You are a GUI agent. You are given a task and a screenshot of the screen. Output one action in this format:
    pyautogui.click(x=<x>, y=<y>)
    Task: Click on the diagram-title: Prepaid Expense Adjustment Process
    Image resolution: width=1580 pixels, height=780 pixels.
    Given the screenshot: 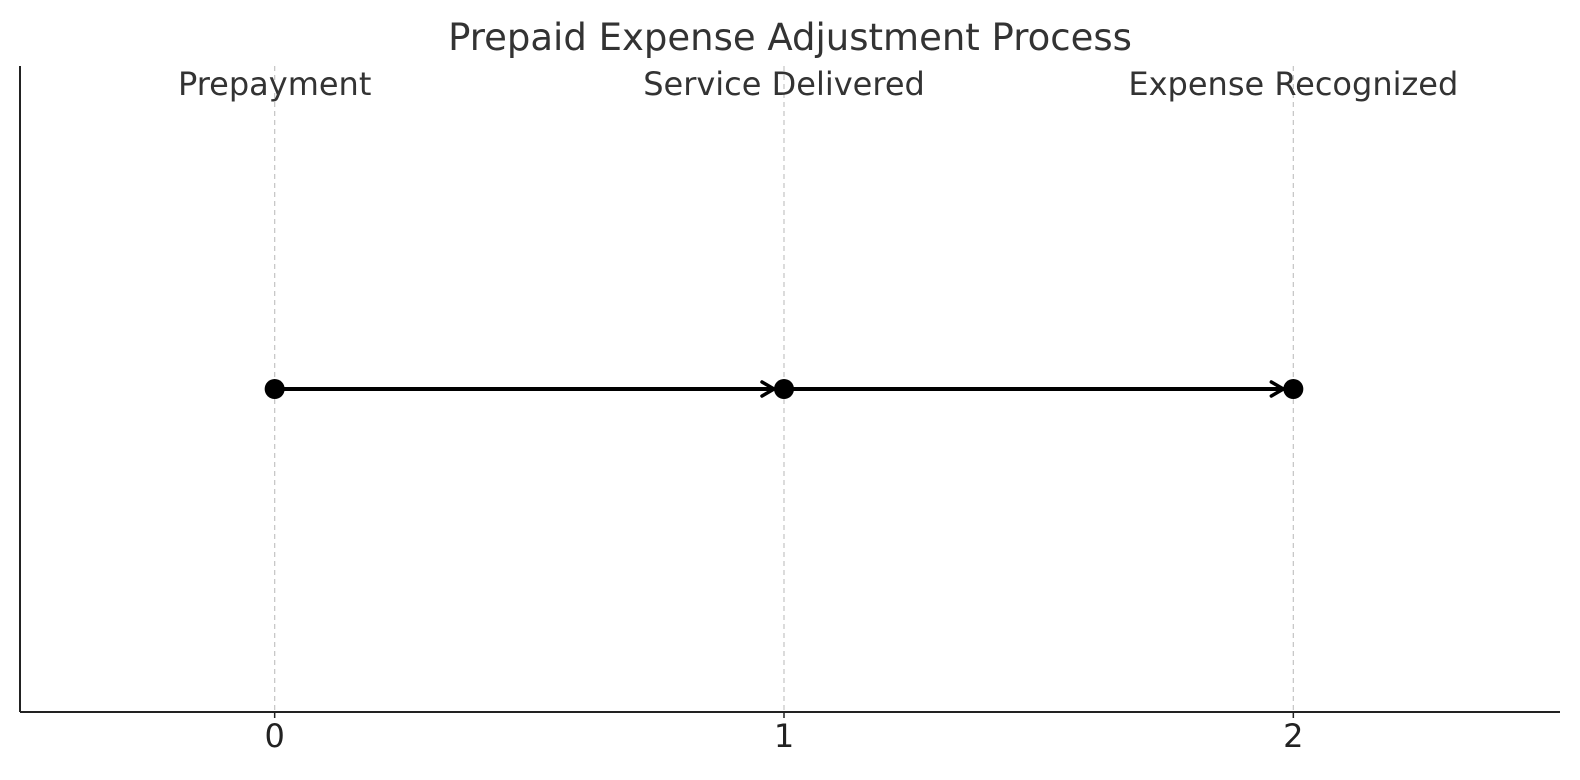 What is the action you would take?
    pyautogui.click(x=790, y=37)
    